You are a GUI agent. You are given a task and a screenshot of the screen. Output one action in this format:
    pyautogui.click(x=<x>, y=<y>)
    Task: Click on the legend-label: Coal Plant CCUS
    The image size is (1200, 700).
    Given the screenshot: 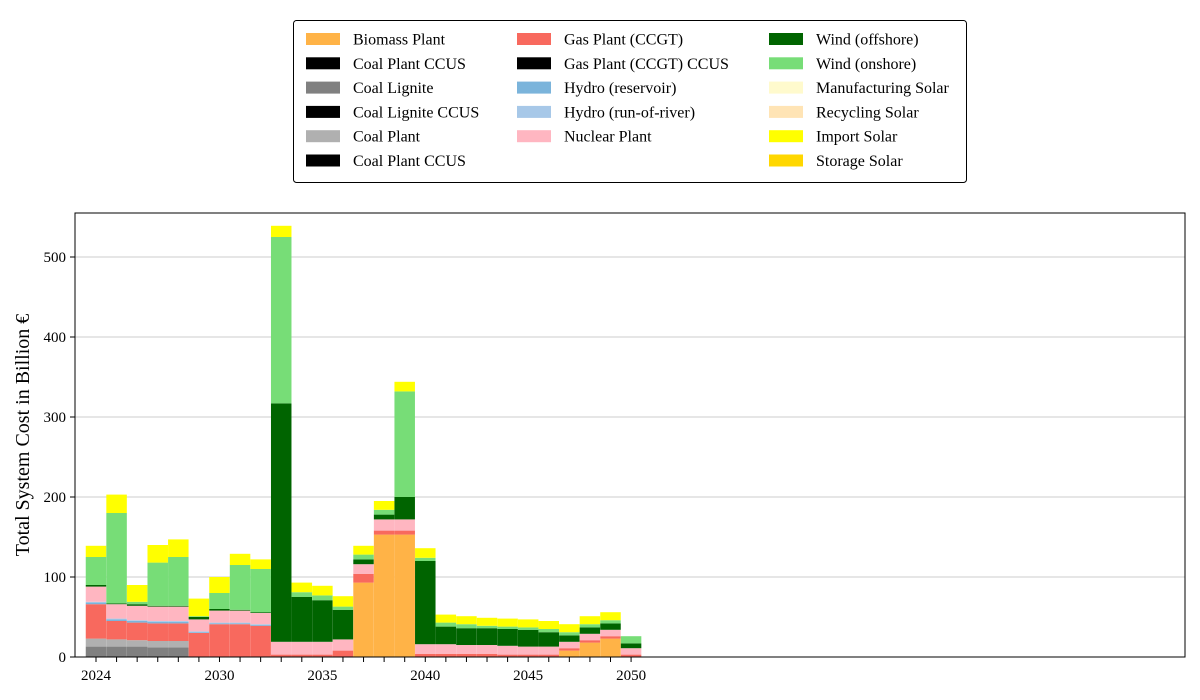 What is the action you would take?
    pyautogui.click(x=409, y=64)
    